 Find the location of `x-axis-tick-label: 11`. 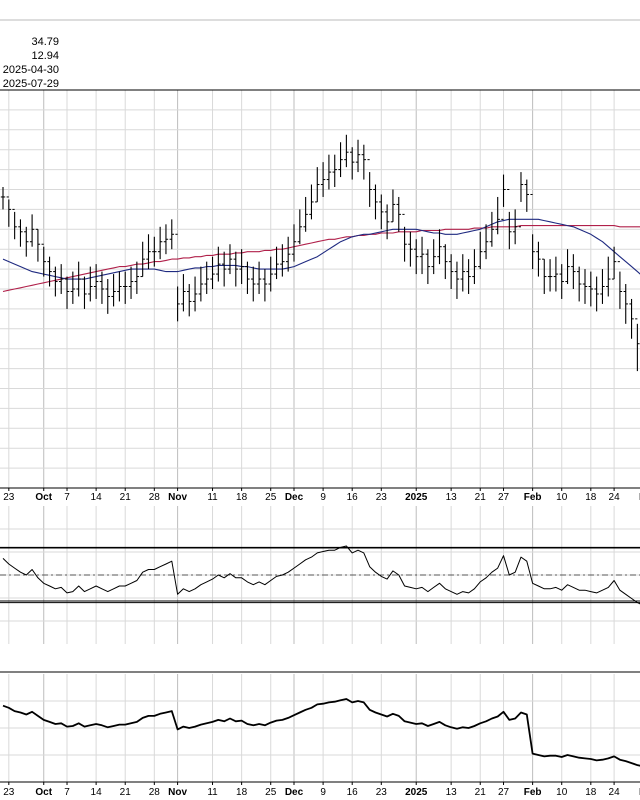

x-axis-tick-label: 11 is located at coordinates (212, 497).